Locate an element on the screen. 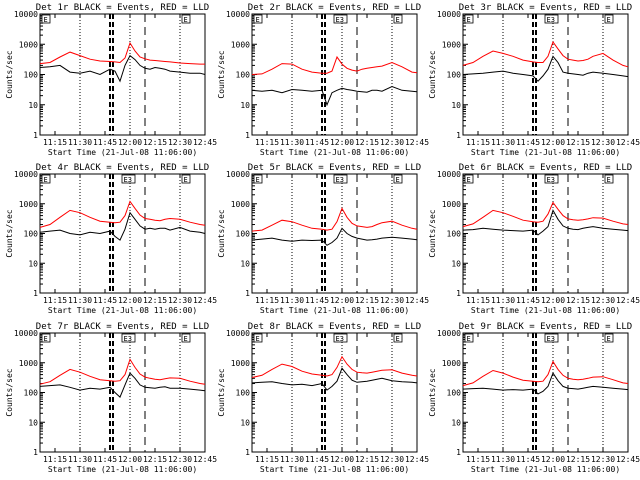  flag-label: E3 is located at coordinates (340, 20).